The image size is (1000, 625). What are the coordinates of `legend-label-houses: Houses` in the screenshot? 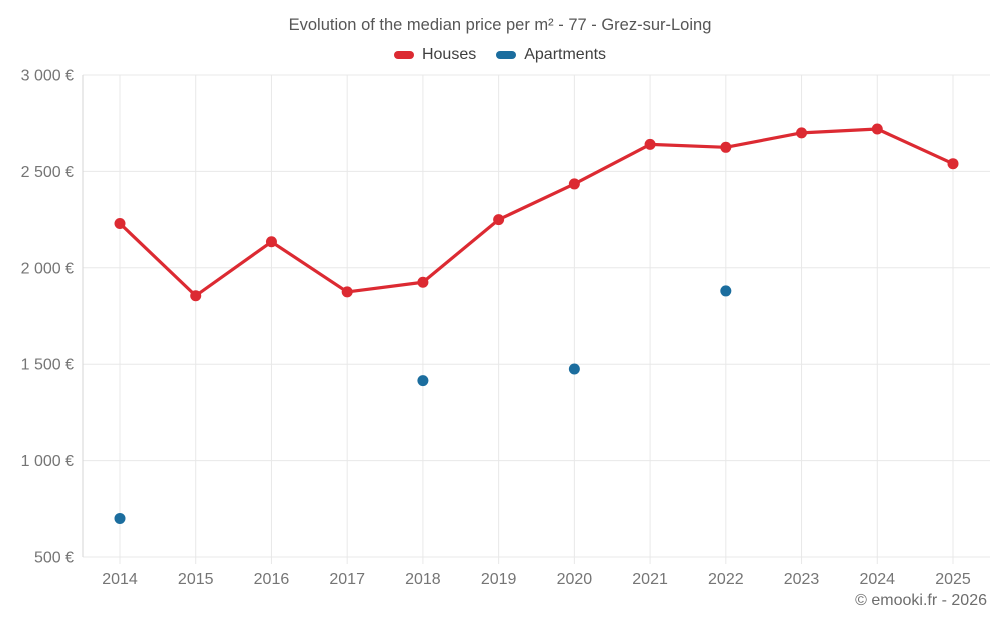 It's located at (449, 54).